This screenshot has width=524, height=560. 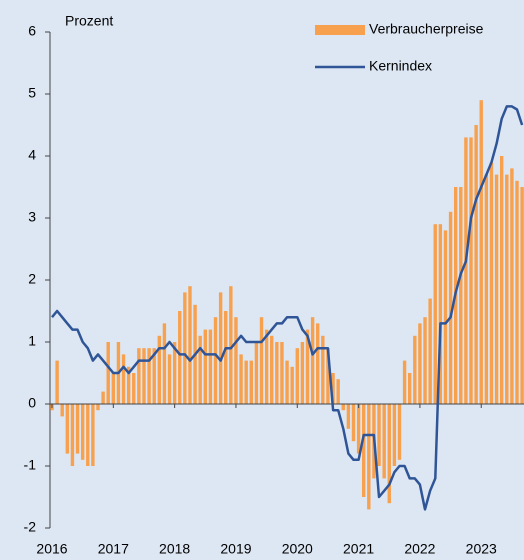 What do you see at coordinates (426, 29) in the screenshot?
I see `legend-label: Verbraucherpreise` at bounding box center [426, 29].